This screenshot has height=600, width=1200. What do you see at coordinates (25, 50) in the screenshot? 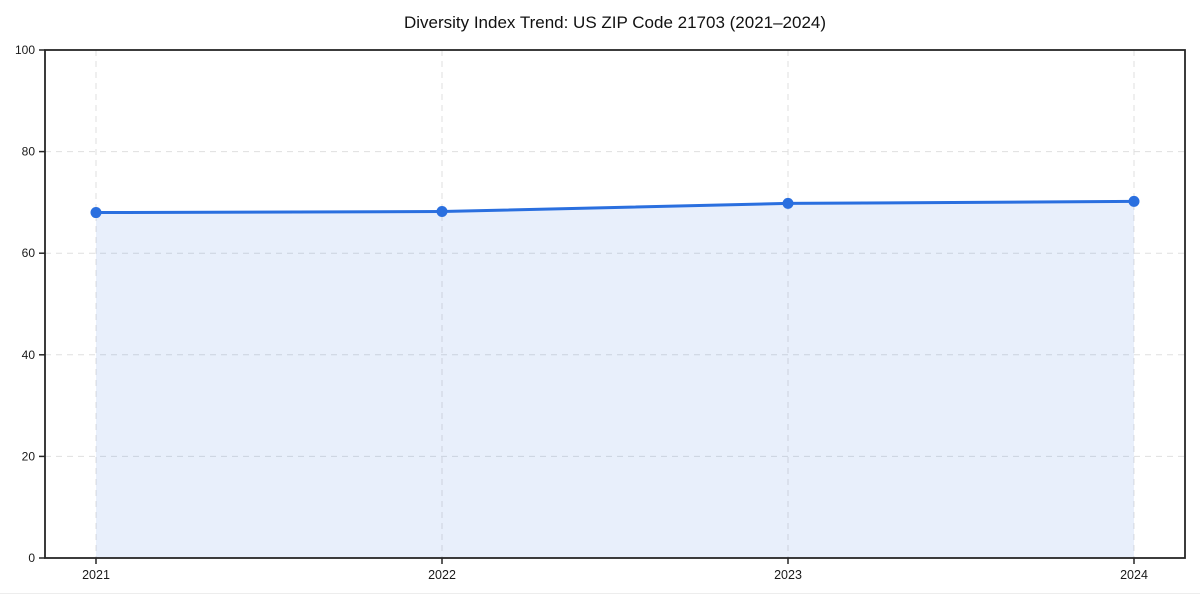
I see `y-tick-label-100: 100` at bounding box center [25, 50].